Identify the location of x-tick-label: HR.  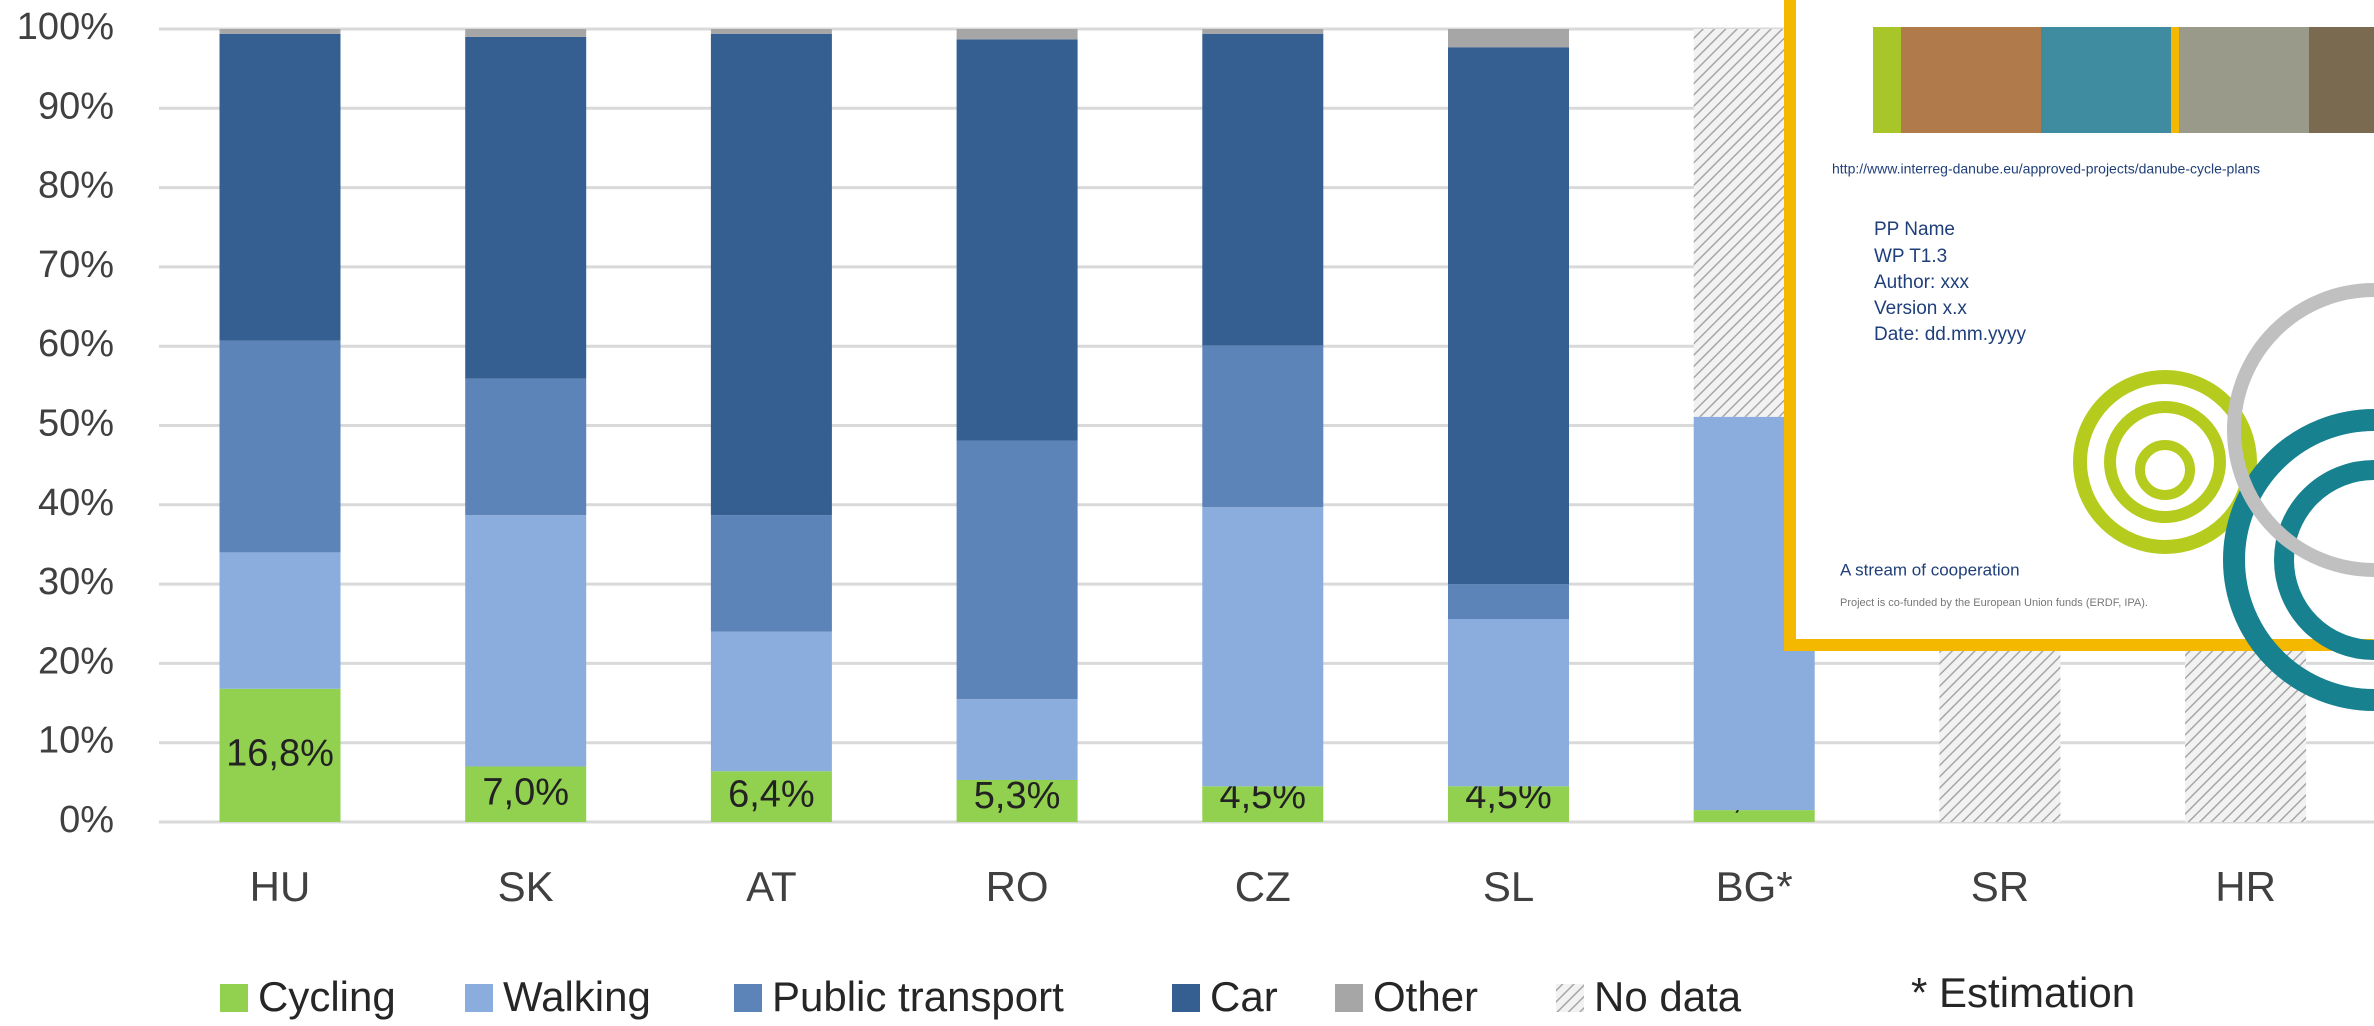
(2245, 886).